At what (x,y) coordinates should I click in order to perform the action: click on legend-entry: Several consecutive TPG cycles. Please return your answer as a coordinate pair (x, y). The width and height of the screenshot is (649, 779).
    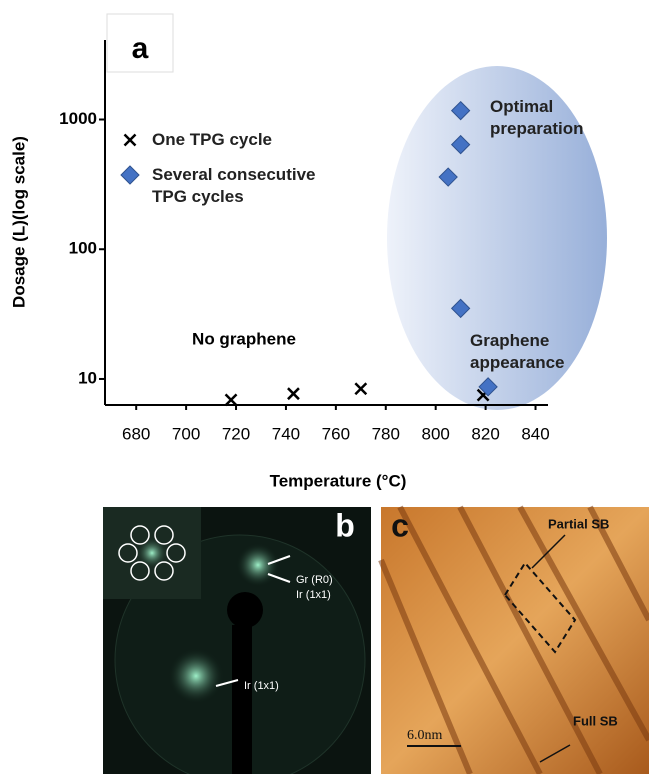
    Looking at the image, I should click on (234, 185).